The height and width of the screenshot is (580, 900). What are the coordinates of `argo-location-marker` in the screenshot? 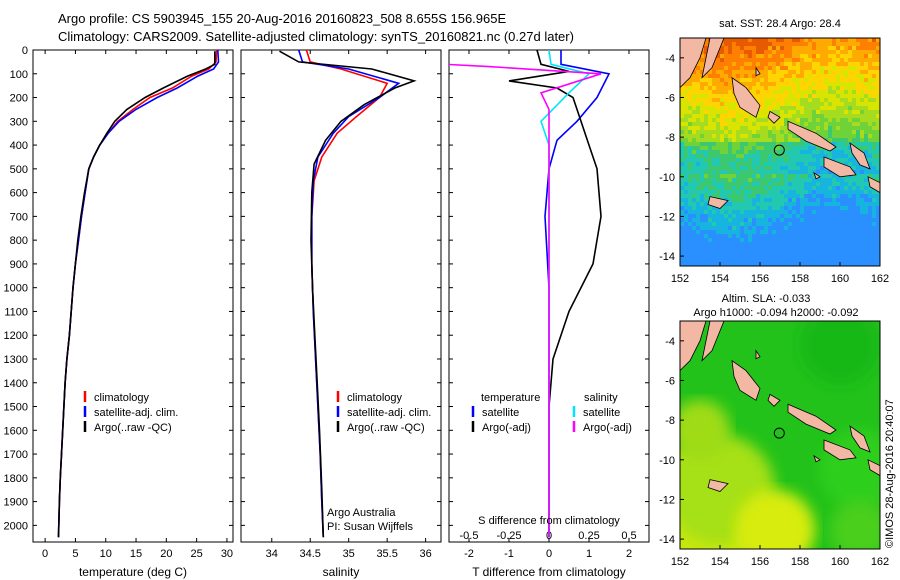 It's located at (779, 150).